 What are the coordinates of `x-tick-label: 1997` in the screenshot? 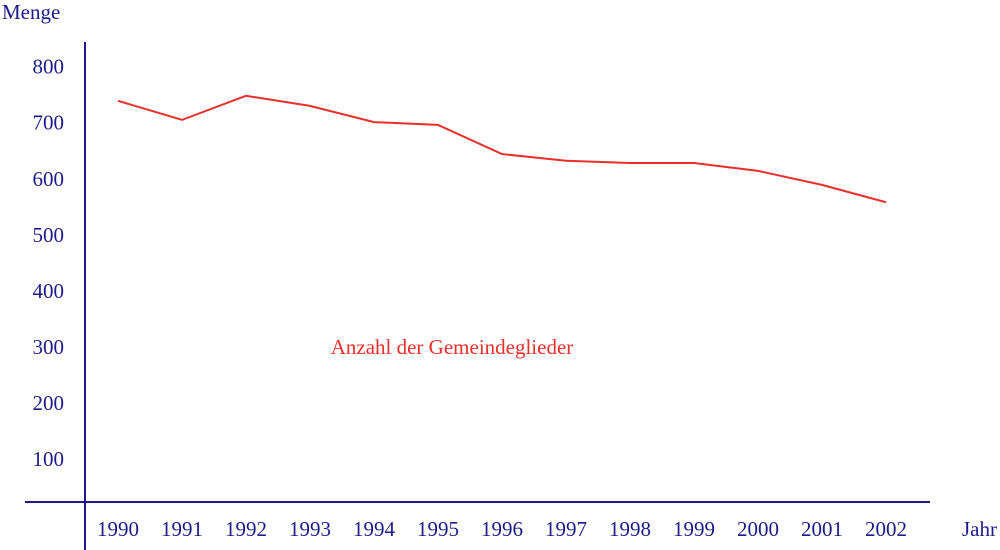 It's located at (566, 529).